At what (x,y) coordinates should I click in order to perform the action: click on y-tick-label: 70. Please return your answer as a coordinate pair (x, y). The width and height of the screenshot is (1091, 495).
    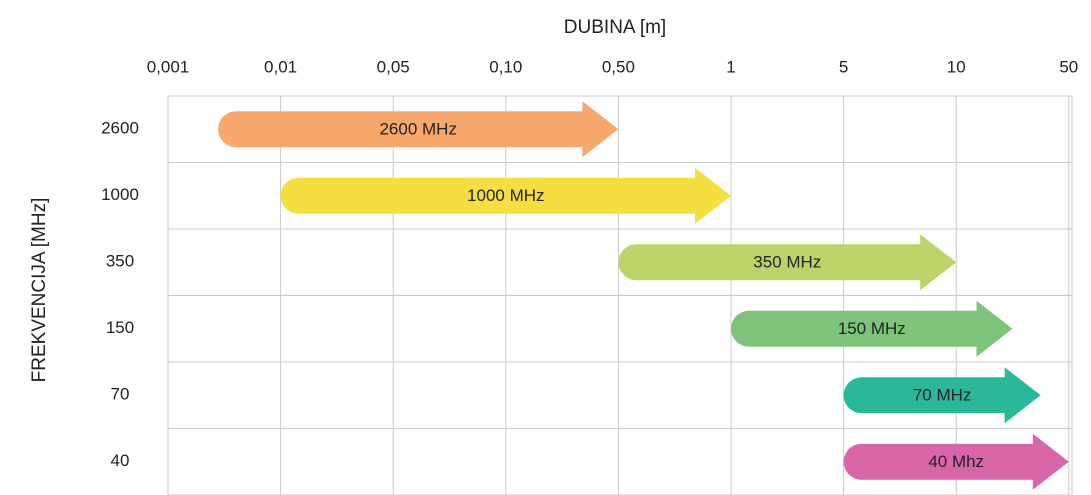
    Looking at the image, I should click on (120, 394).